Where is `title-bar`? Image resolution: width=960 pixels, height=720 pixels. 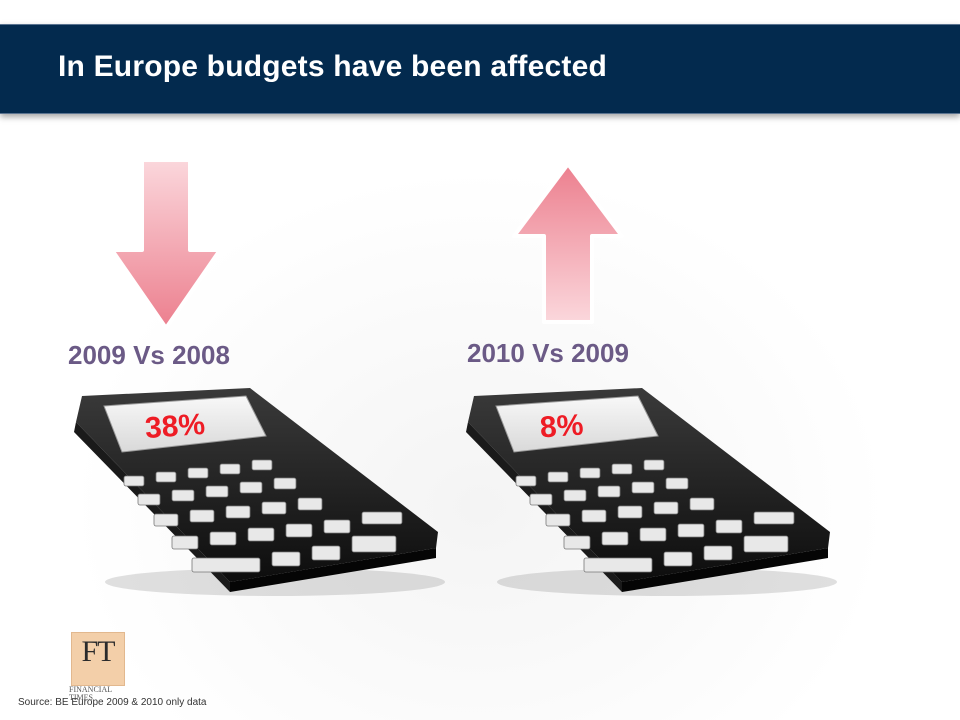
title-bar is located at coordinates (480, 69).